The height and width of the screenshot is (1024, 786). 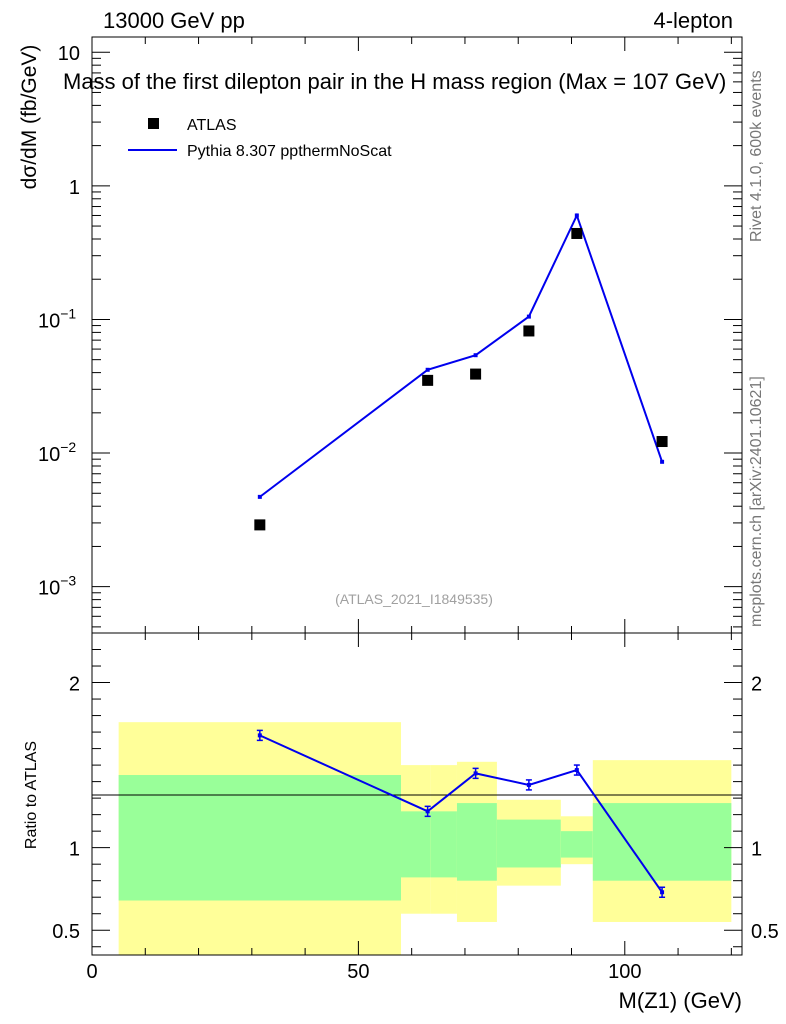 I want to click on ratio-xtick-label: 50, so click(x=358, y=972).